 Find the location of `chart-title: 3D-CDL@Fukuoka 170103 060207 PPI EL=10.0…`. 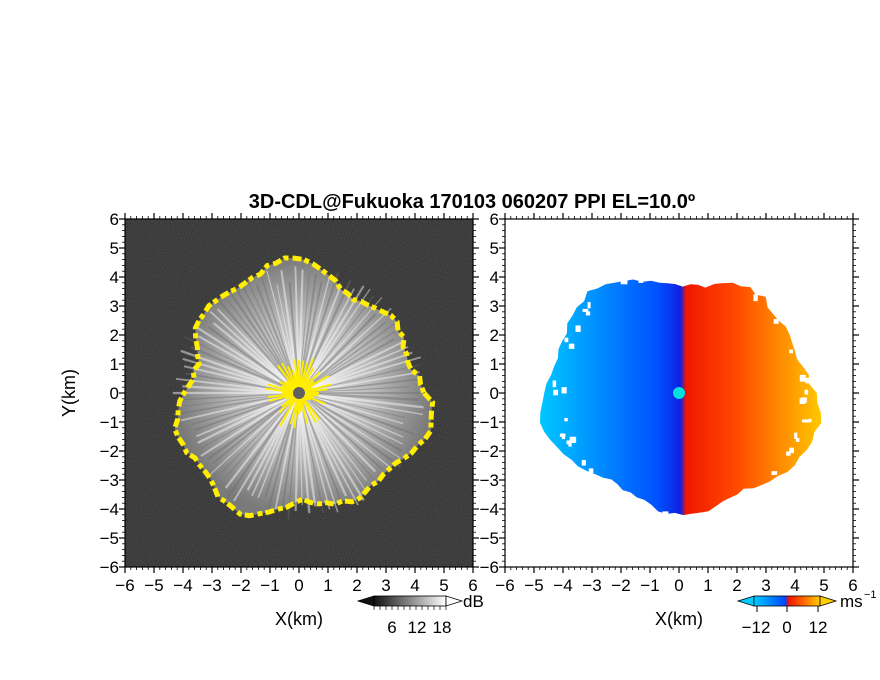

chart-title: 3D-CDL@Fukuoka 170103 060207 PPI EL=10.0… is located at coordinates (472, 202).